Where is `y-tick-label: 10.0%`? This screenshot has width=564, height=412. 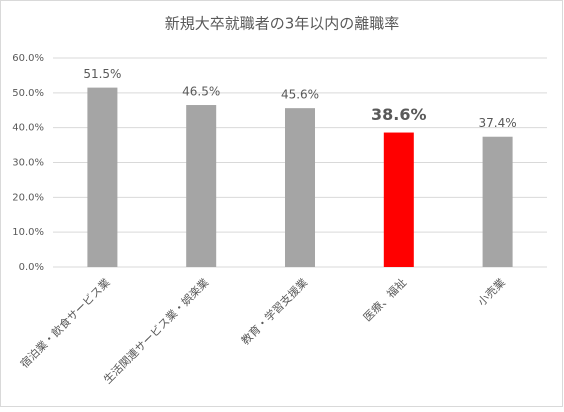 y-tick-label: 10.0% is located at coordinates (28, 232).